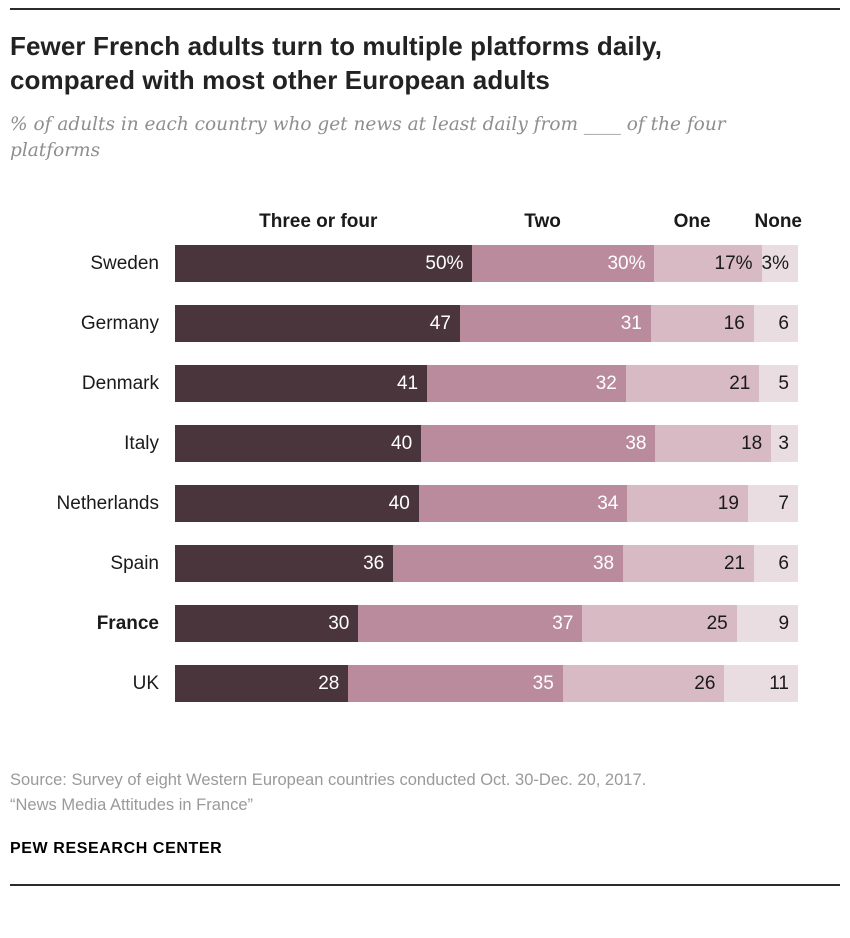 The width and height of the screenshot is (850, 938). Describe the element at coordinates (523, 504) in the screenshot. I see `bar-segment-two: 34` at that location.